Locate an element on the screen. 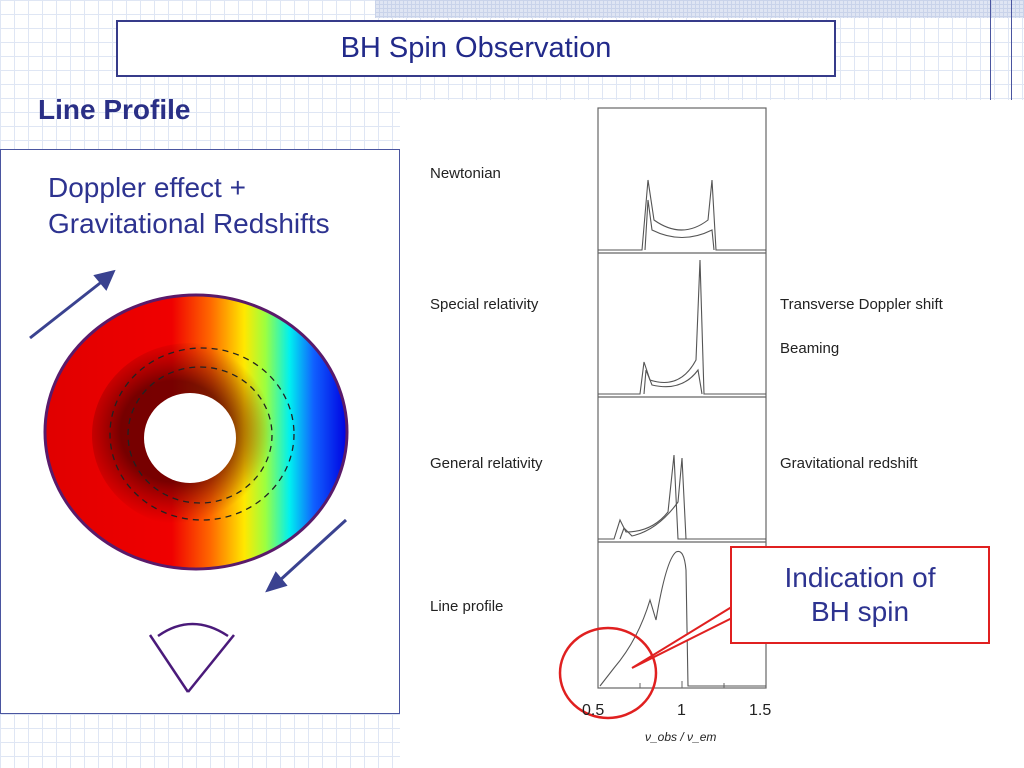 The height and width of the screenshot is (768, 1024). subtitle-line-2: Gravitational Redshifts is located at coordinates (189, 223).